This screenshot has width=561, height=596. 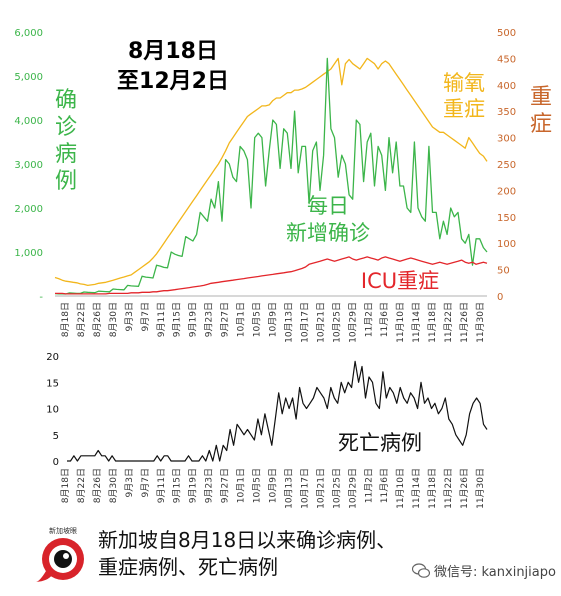 I want to click on chart-title-line1: 8月18日, so click(x=173, y=51).